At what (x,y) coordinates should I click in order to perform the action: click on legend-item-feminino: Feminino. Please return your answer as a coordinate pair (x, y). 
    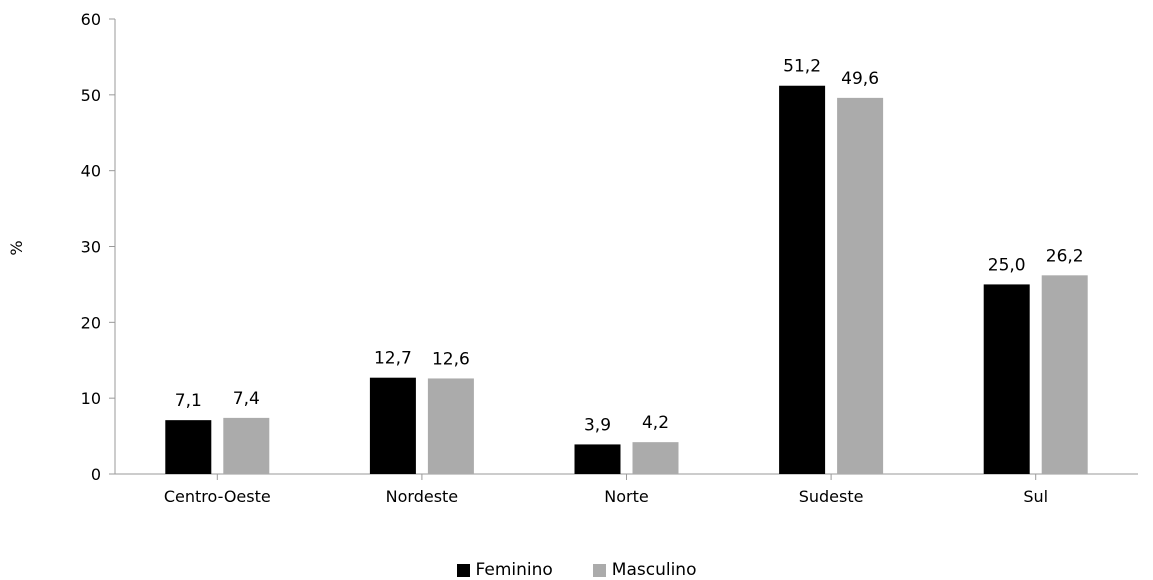
    Looking at the image, I should click on (504, 570).